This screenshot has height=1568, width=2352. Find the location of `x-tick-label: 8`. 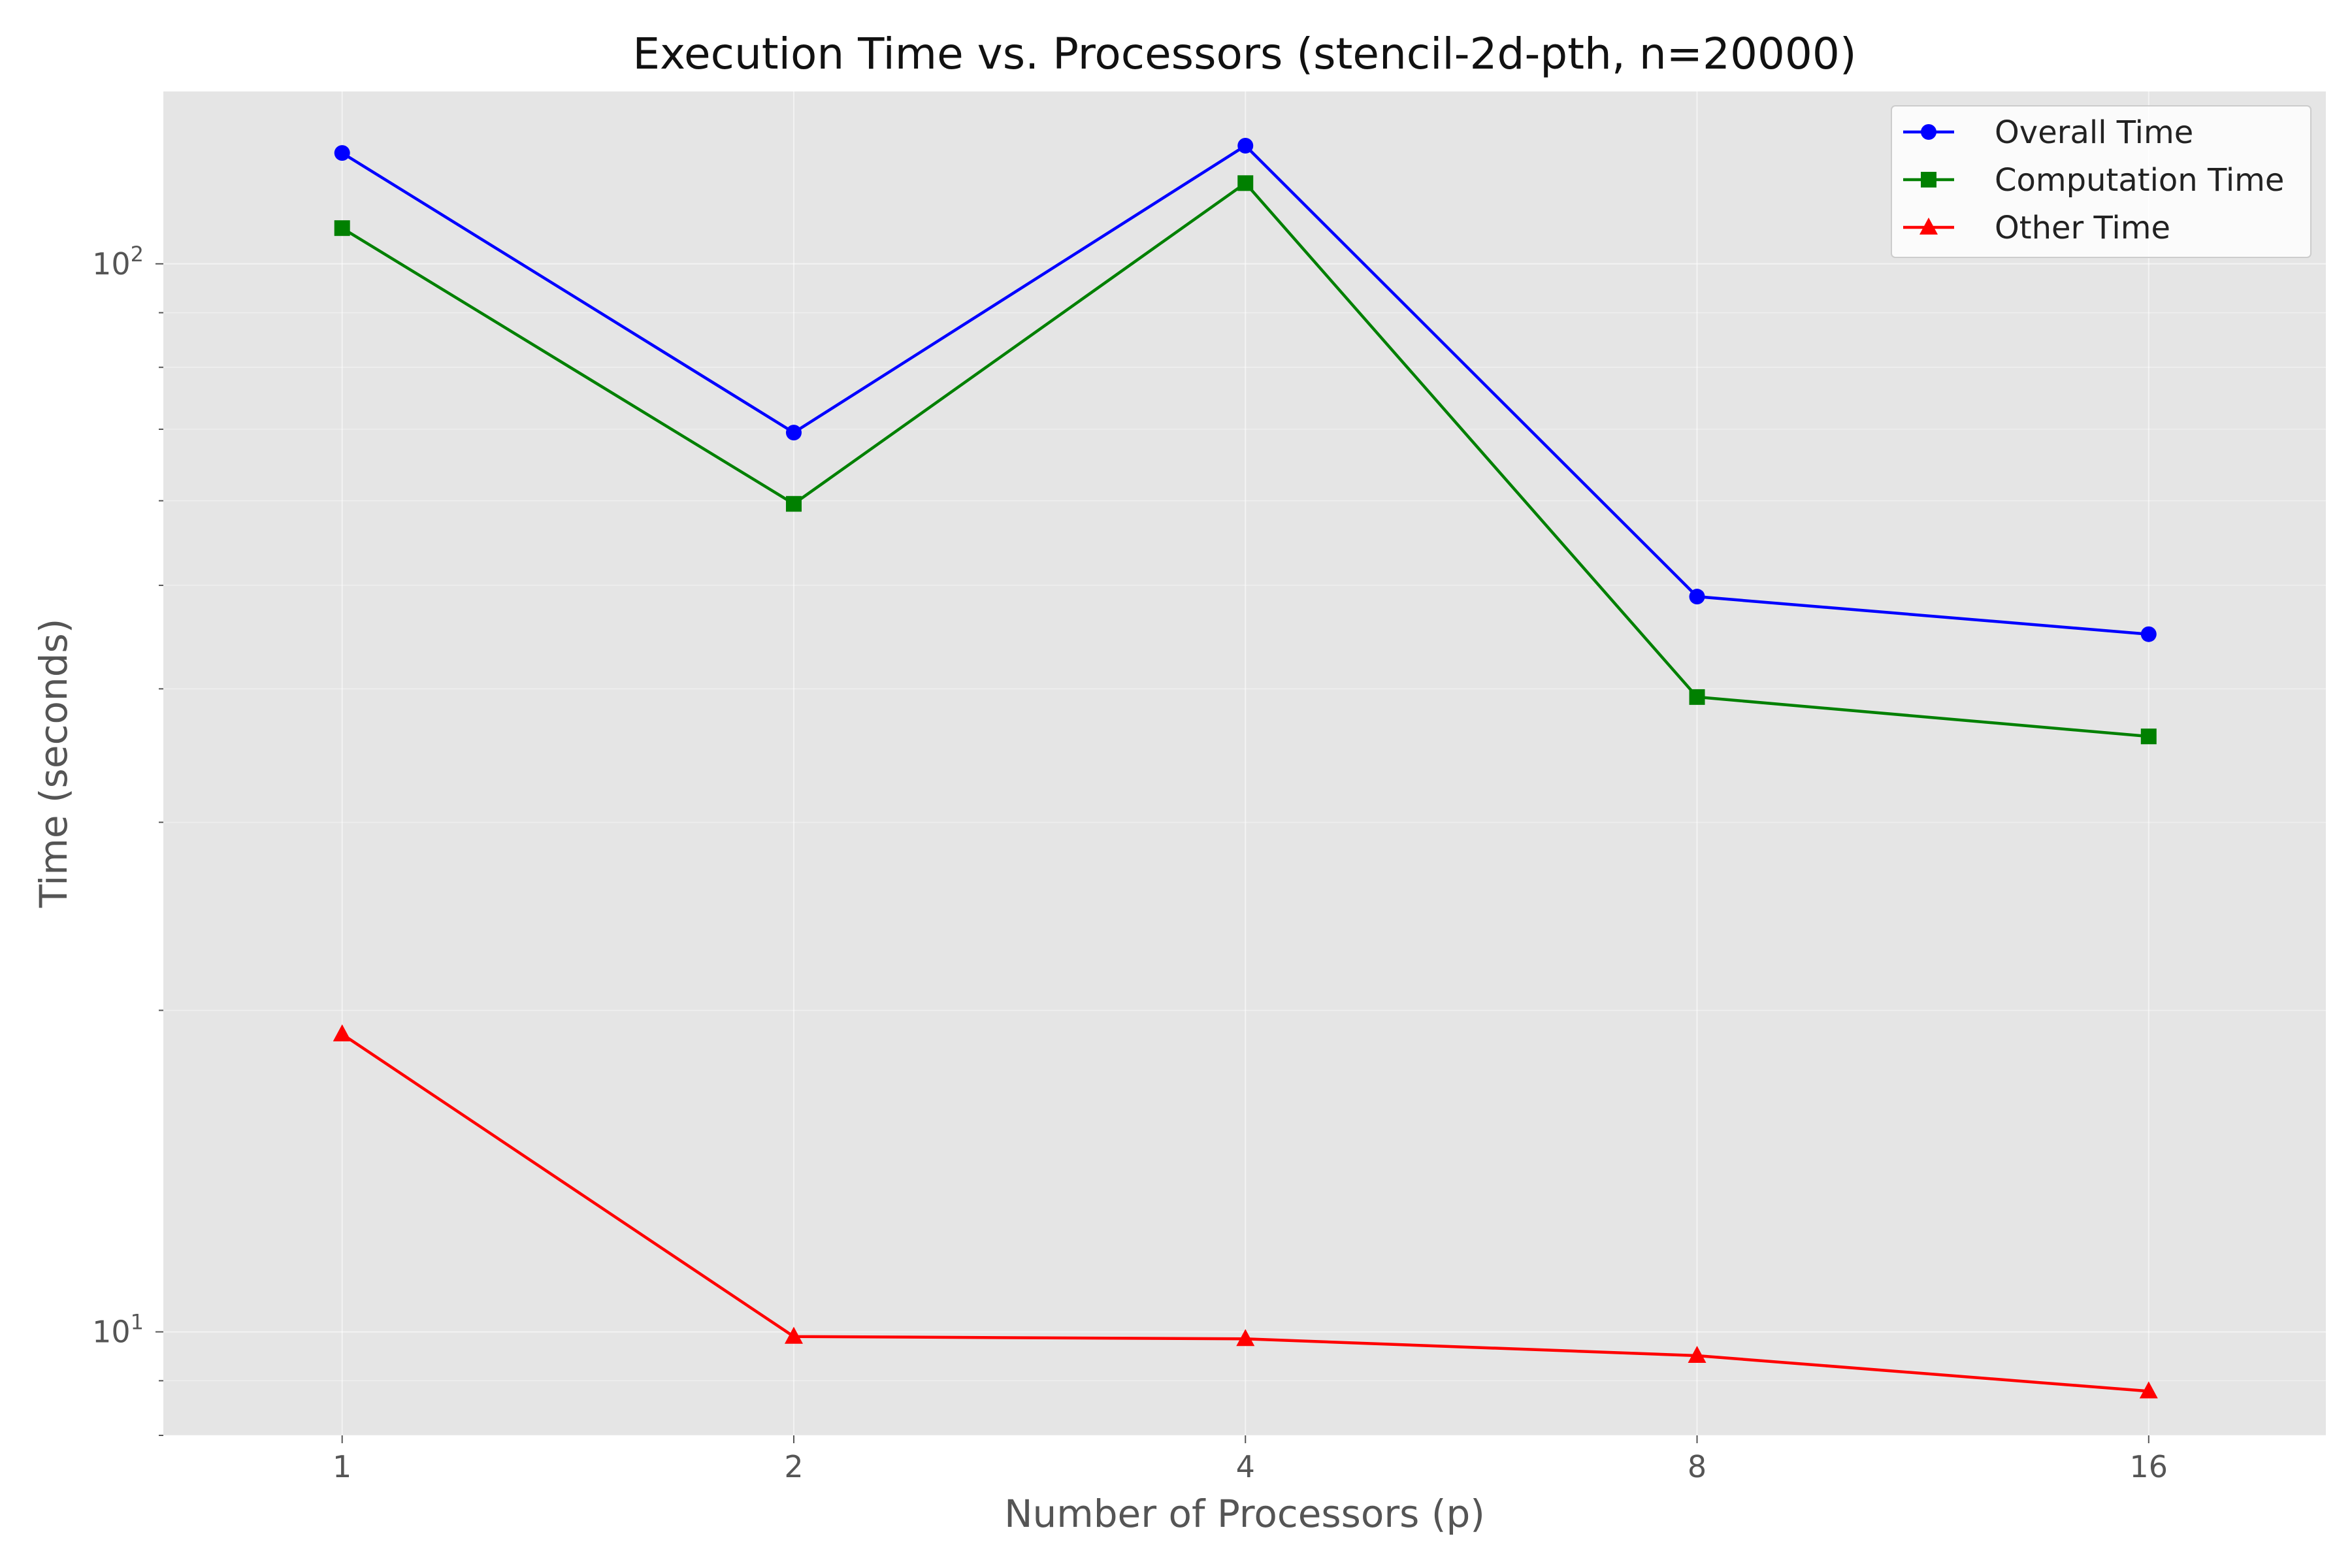

x-tick-label: 8 is located at coordinates (1697, 1466).